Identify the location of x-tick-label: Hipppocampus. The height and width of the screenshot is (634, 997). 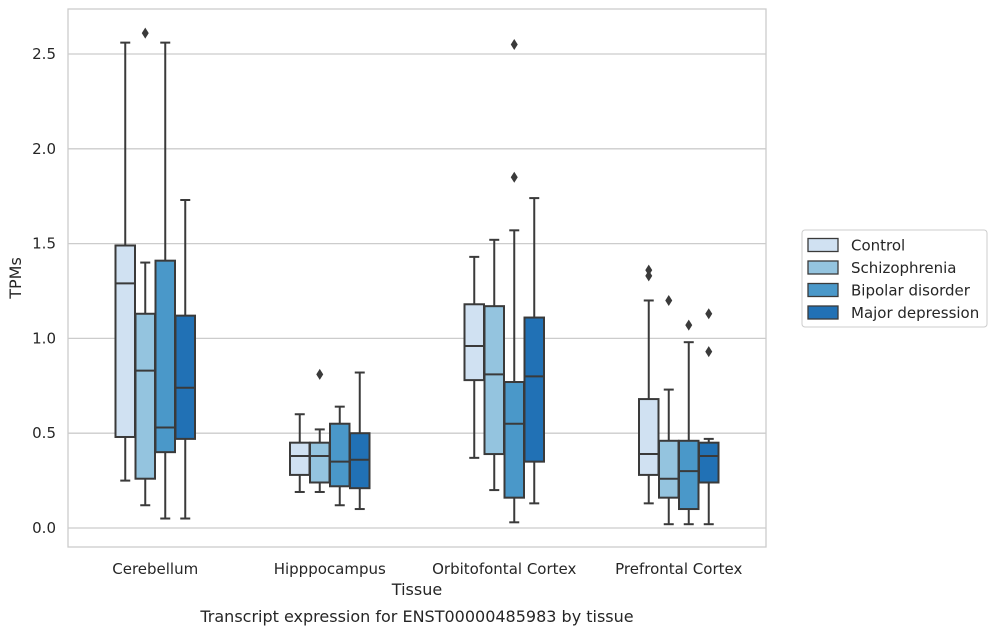
(330, 569).